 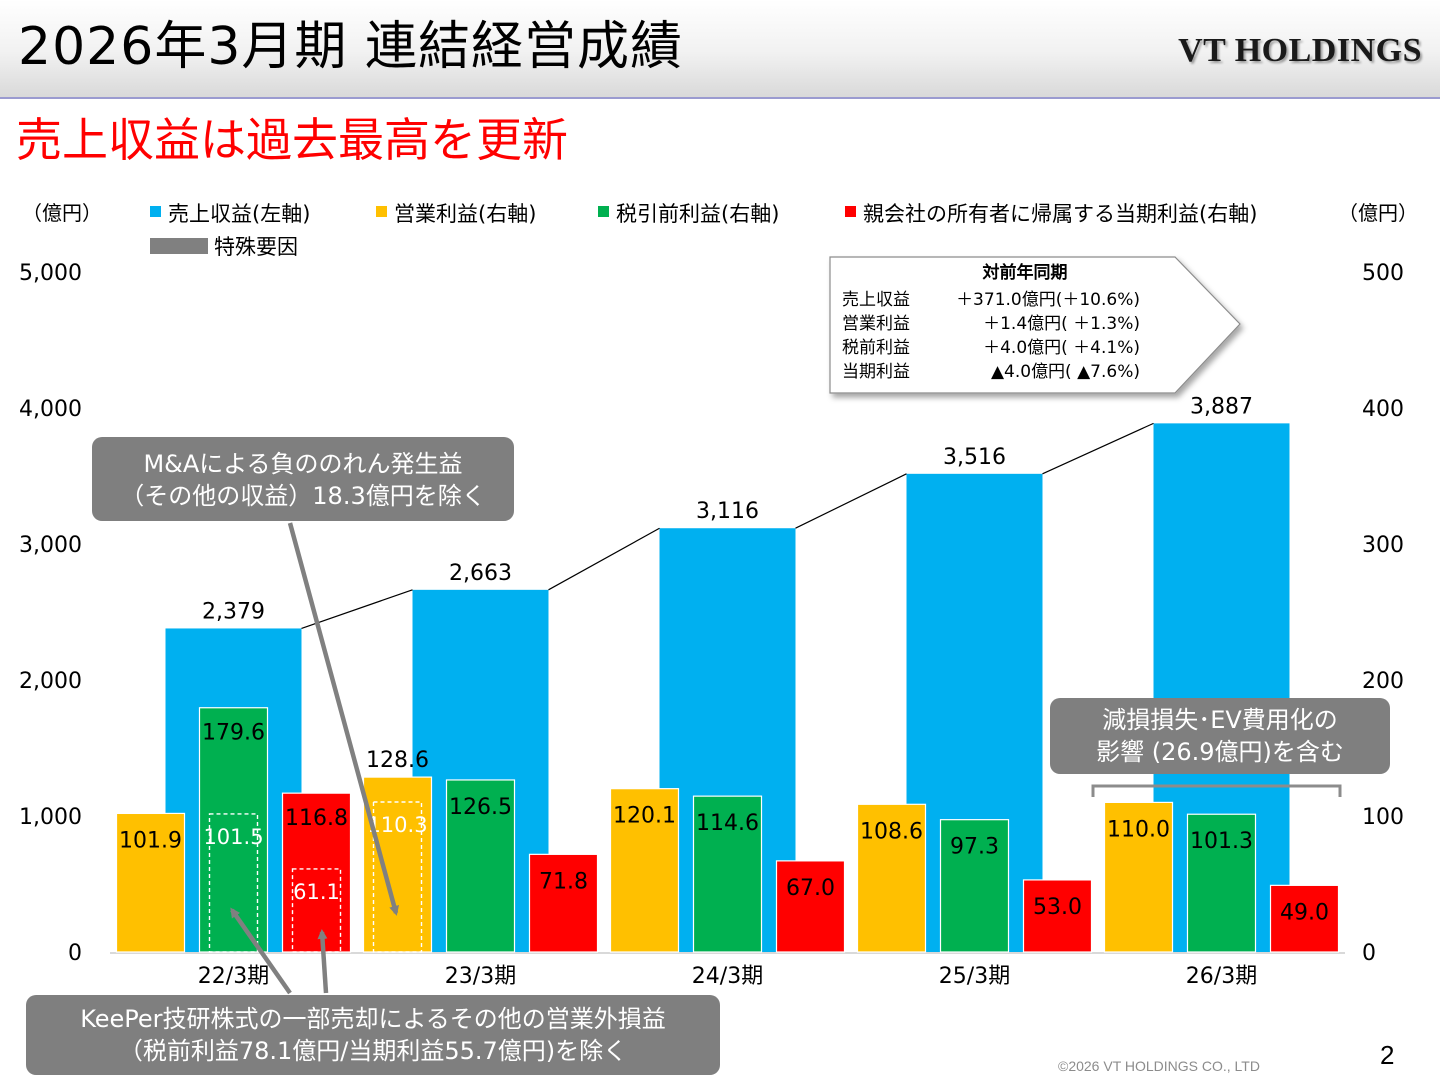 What do you see at coordinates (1220, 720) in the screenshot?
I see `impairment-callout-text: 減損損失･EV費用化の` at bounding box center [1220, 720].